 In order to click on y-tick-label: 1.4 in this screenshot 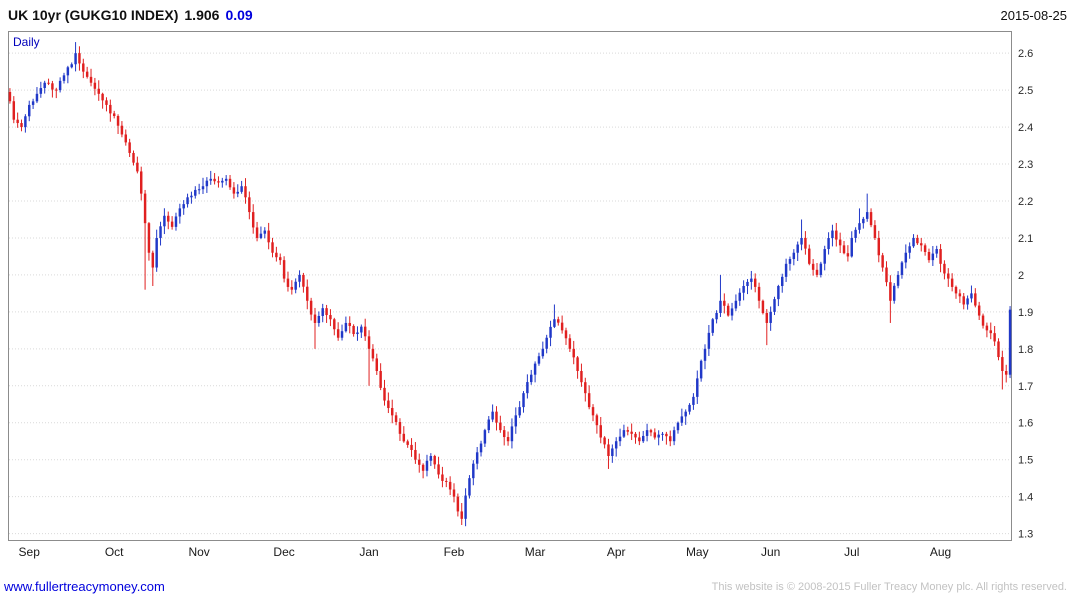, I will do `click(1025, 498)`.